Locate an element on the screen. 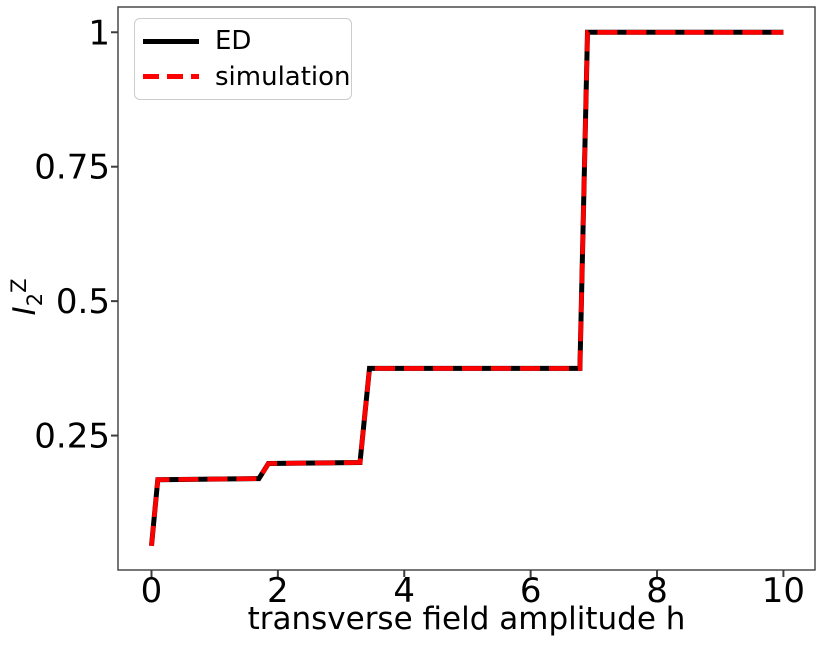 This screenshot has height=645, width=822. x-tick-label: 0 is located at coordinates (152, 591).